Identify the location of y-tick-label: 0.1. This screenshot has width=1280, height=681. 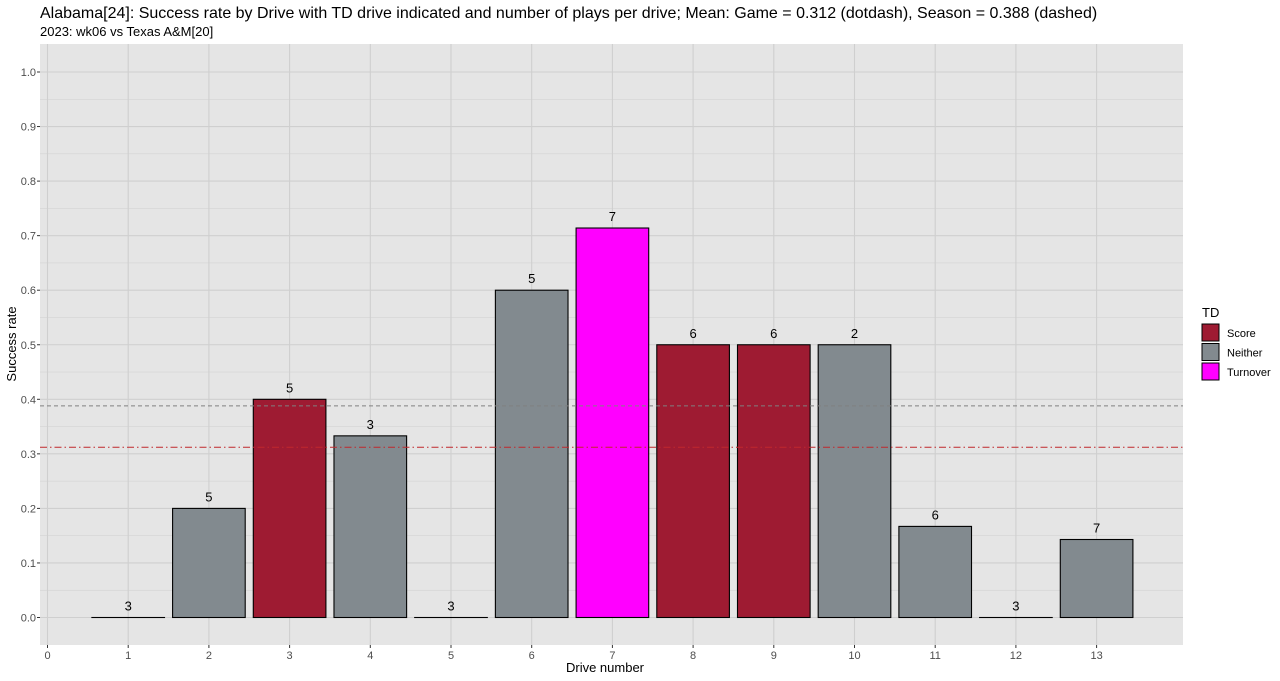
(28, 564).